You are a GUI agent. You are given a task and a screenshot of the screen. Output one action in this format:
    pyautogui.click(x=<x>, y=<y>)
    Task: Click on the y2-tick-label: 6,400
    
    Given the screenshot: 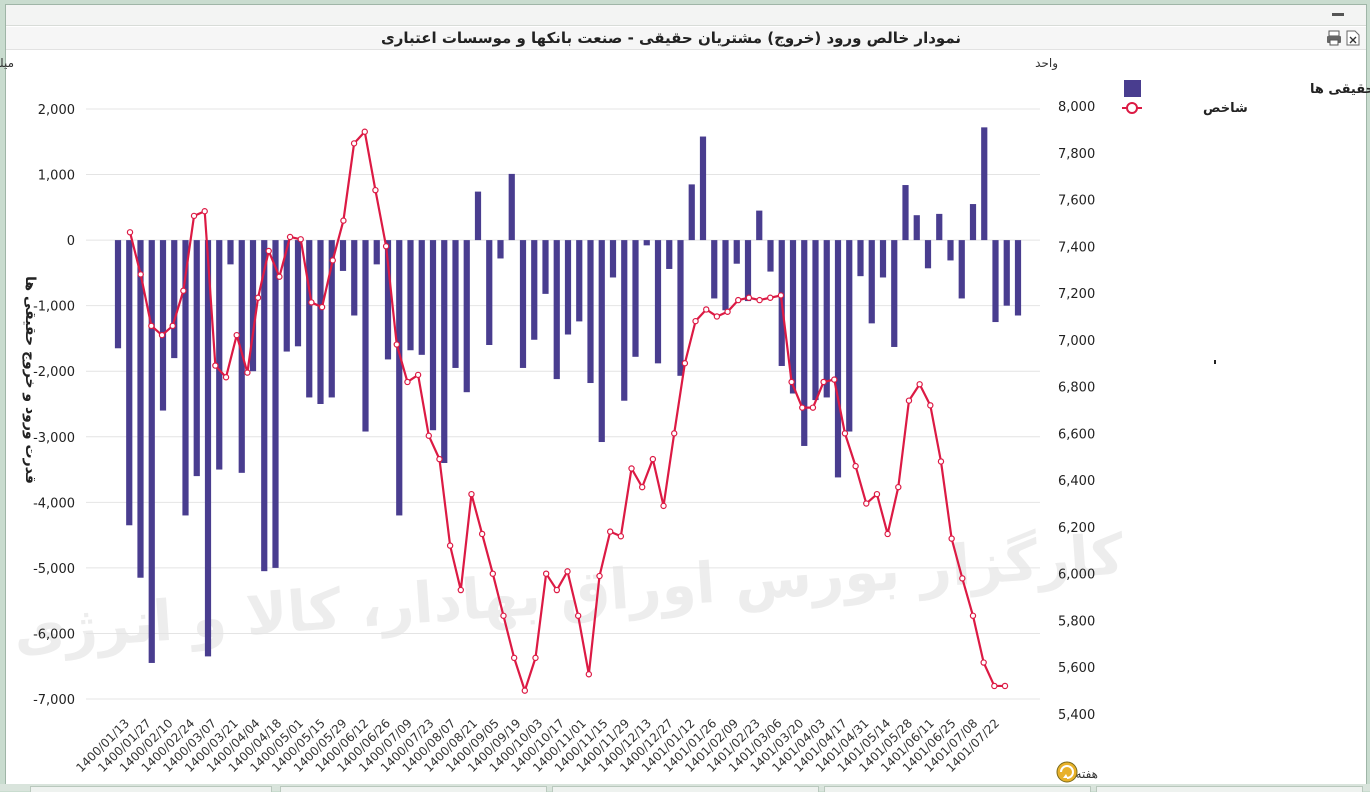 What is the action you would take?
    pyautogui.click(x=1076, y=481)
    